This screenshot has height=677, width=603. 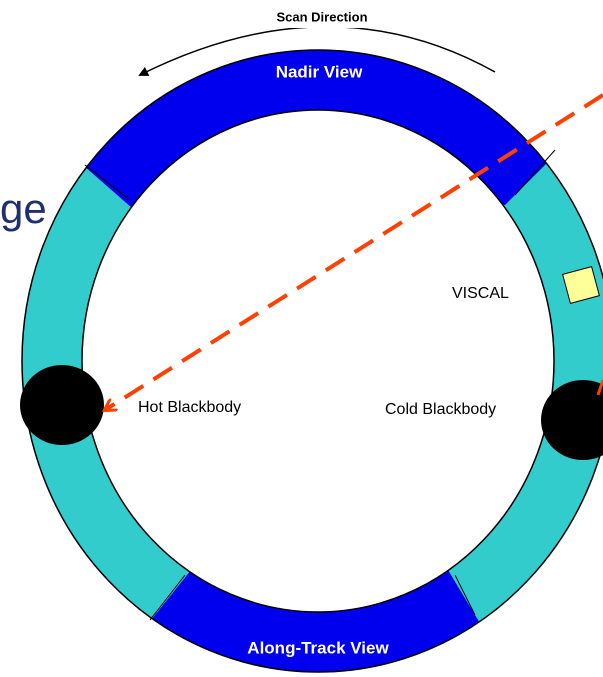 What do you see at coordinates (599, 387) in the screenshot?
I see `view-ray-cut` at bounding box center [599, 387].